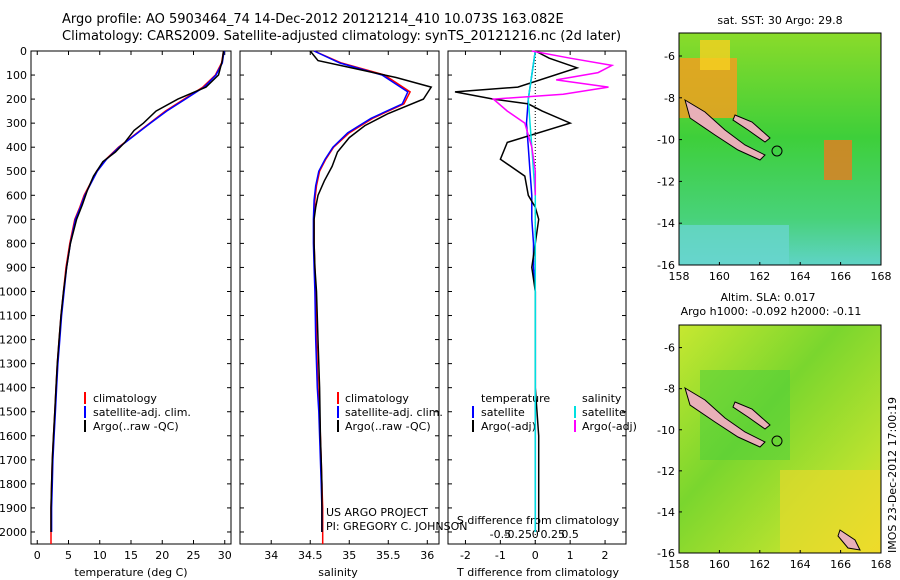  I want to click on top-tick-label: -0.25, so click(518, 534).